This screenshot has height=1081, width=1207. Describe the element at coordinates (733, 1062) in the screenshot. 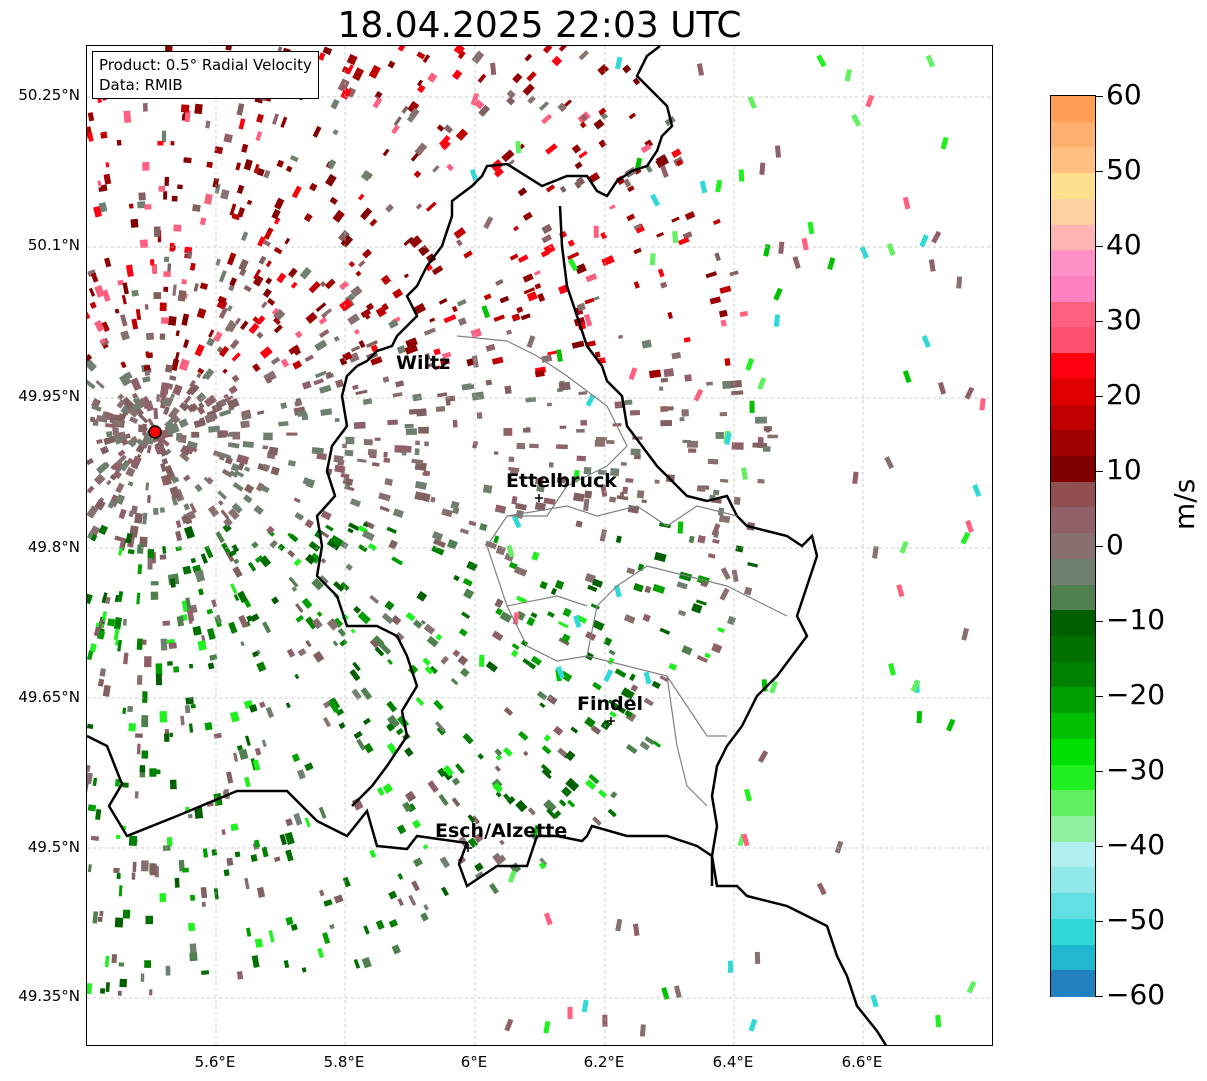

I see `lon-tick-label: 6.4°E` at that location.